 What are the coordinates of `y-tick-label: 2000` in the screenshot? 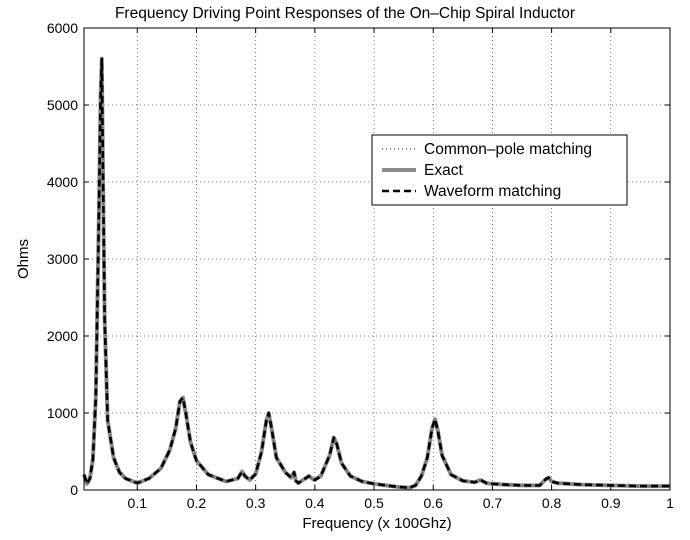 It's located at (62, 336).